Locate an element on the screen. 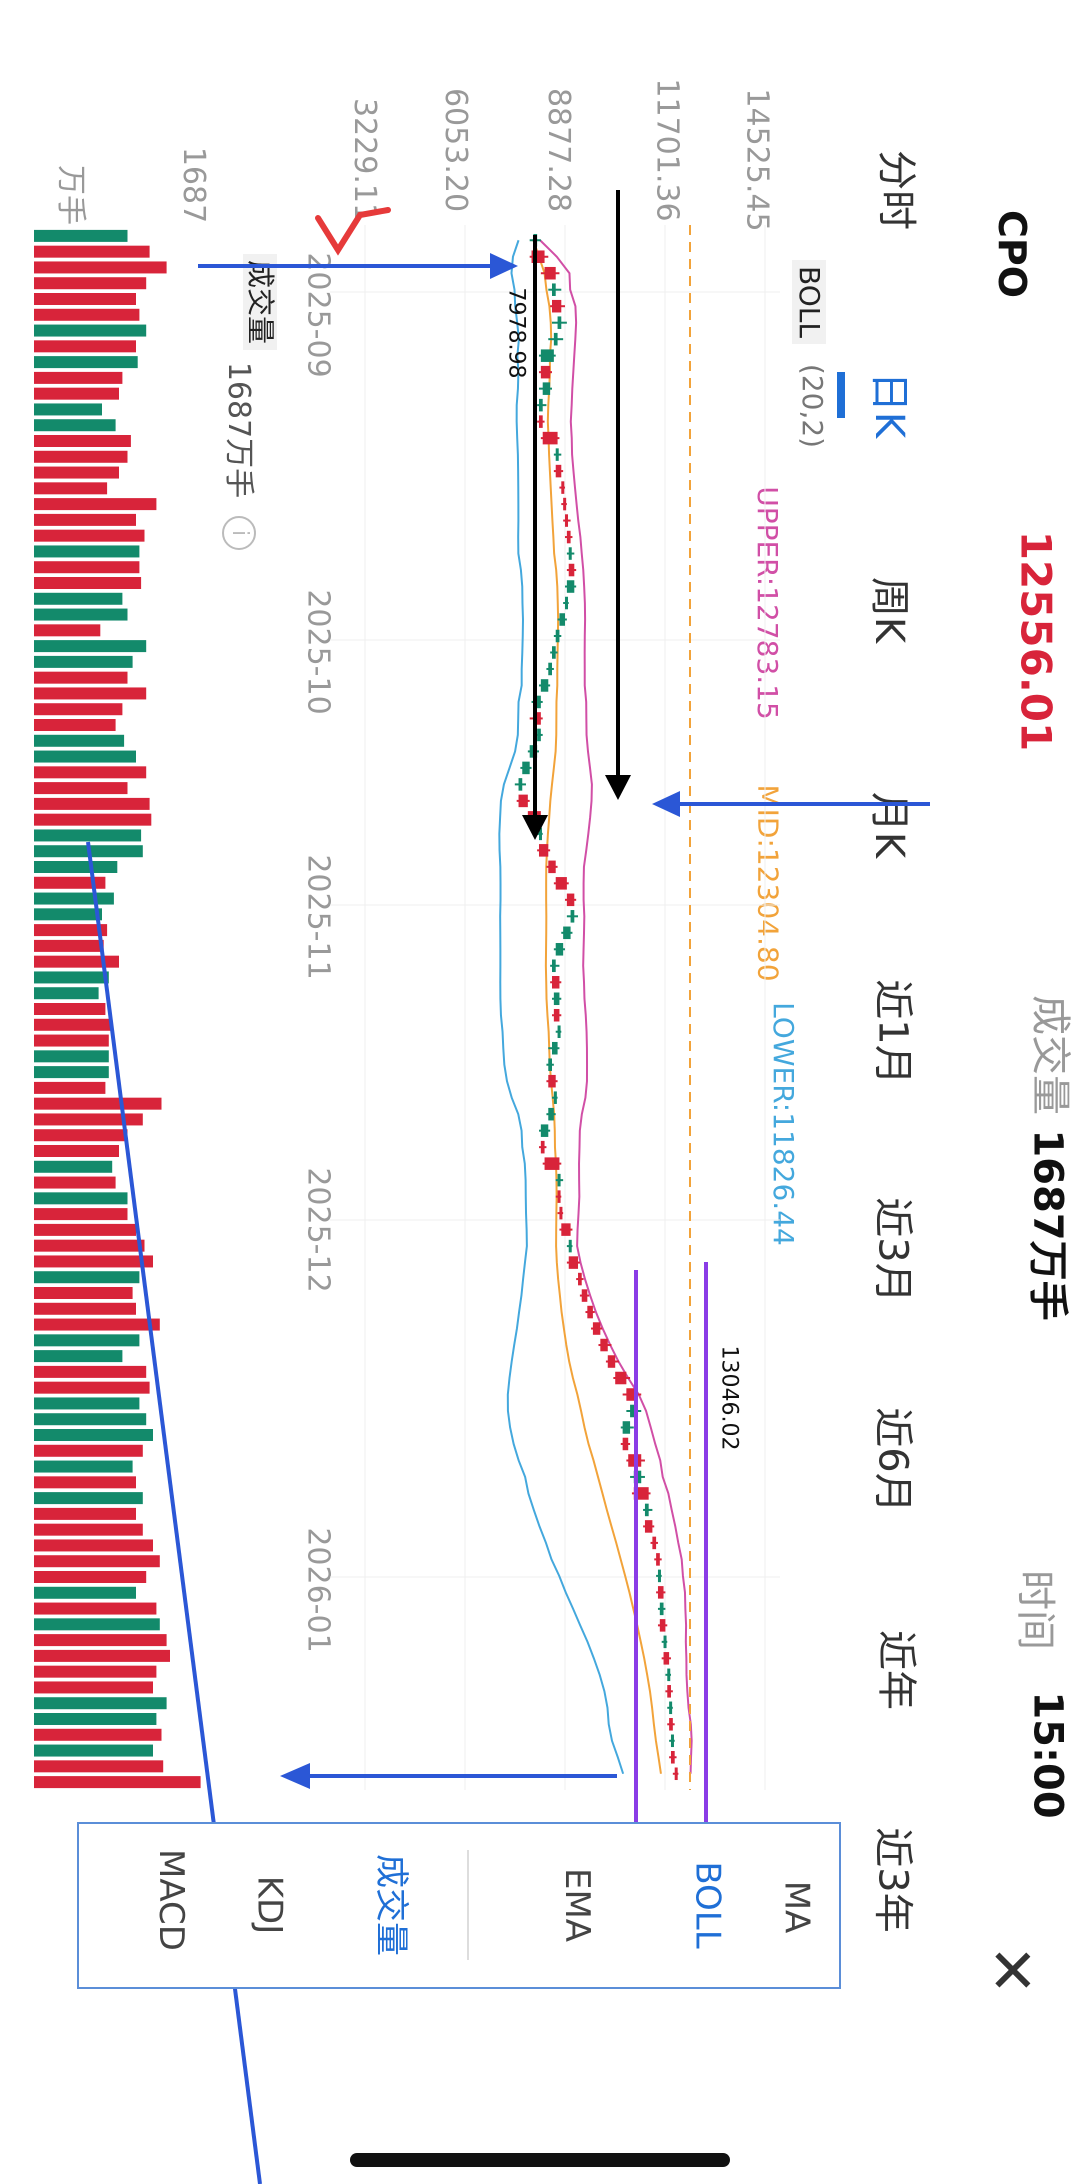 The height and width of the screenshot is (2184, 1080). annotation-low-value: 7978.98 is located at coordinates (516, 333).